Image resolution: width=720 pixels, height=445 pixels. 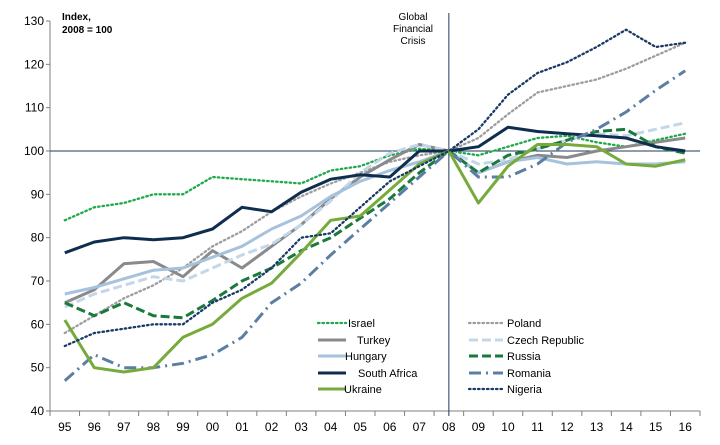 I want to click on x-tick-label: 99, so click(x=183, y=427).